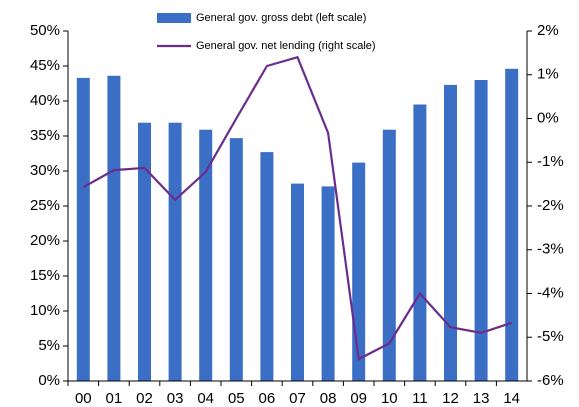  I want to click on y2-tick-label: 1%, so click(548, 74).